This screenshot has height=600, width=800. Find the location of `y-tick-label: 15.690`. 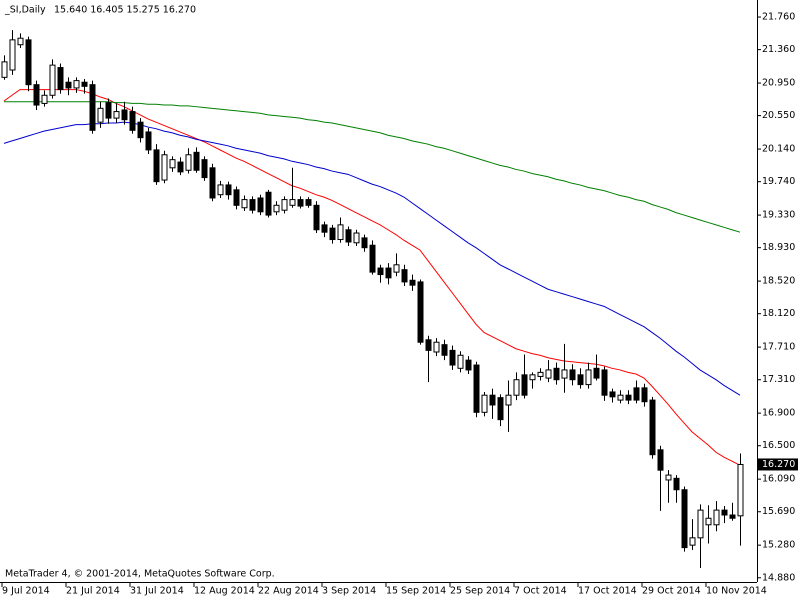

y-tick-label: 15.690 is located at coordinates (778, 511).